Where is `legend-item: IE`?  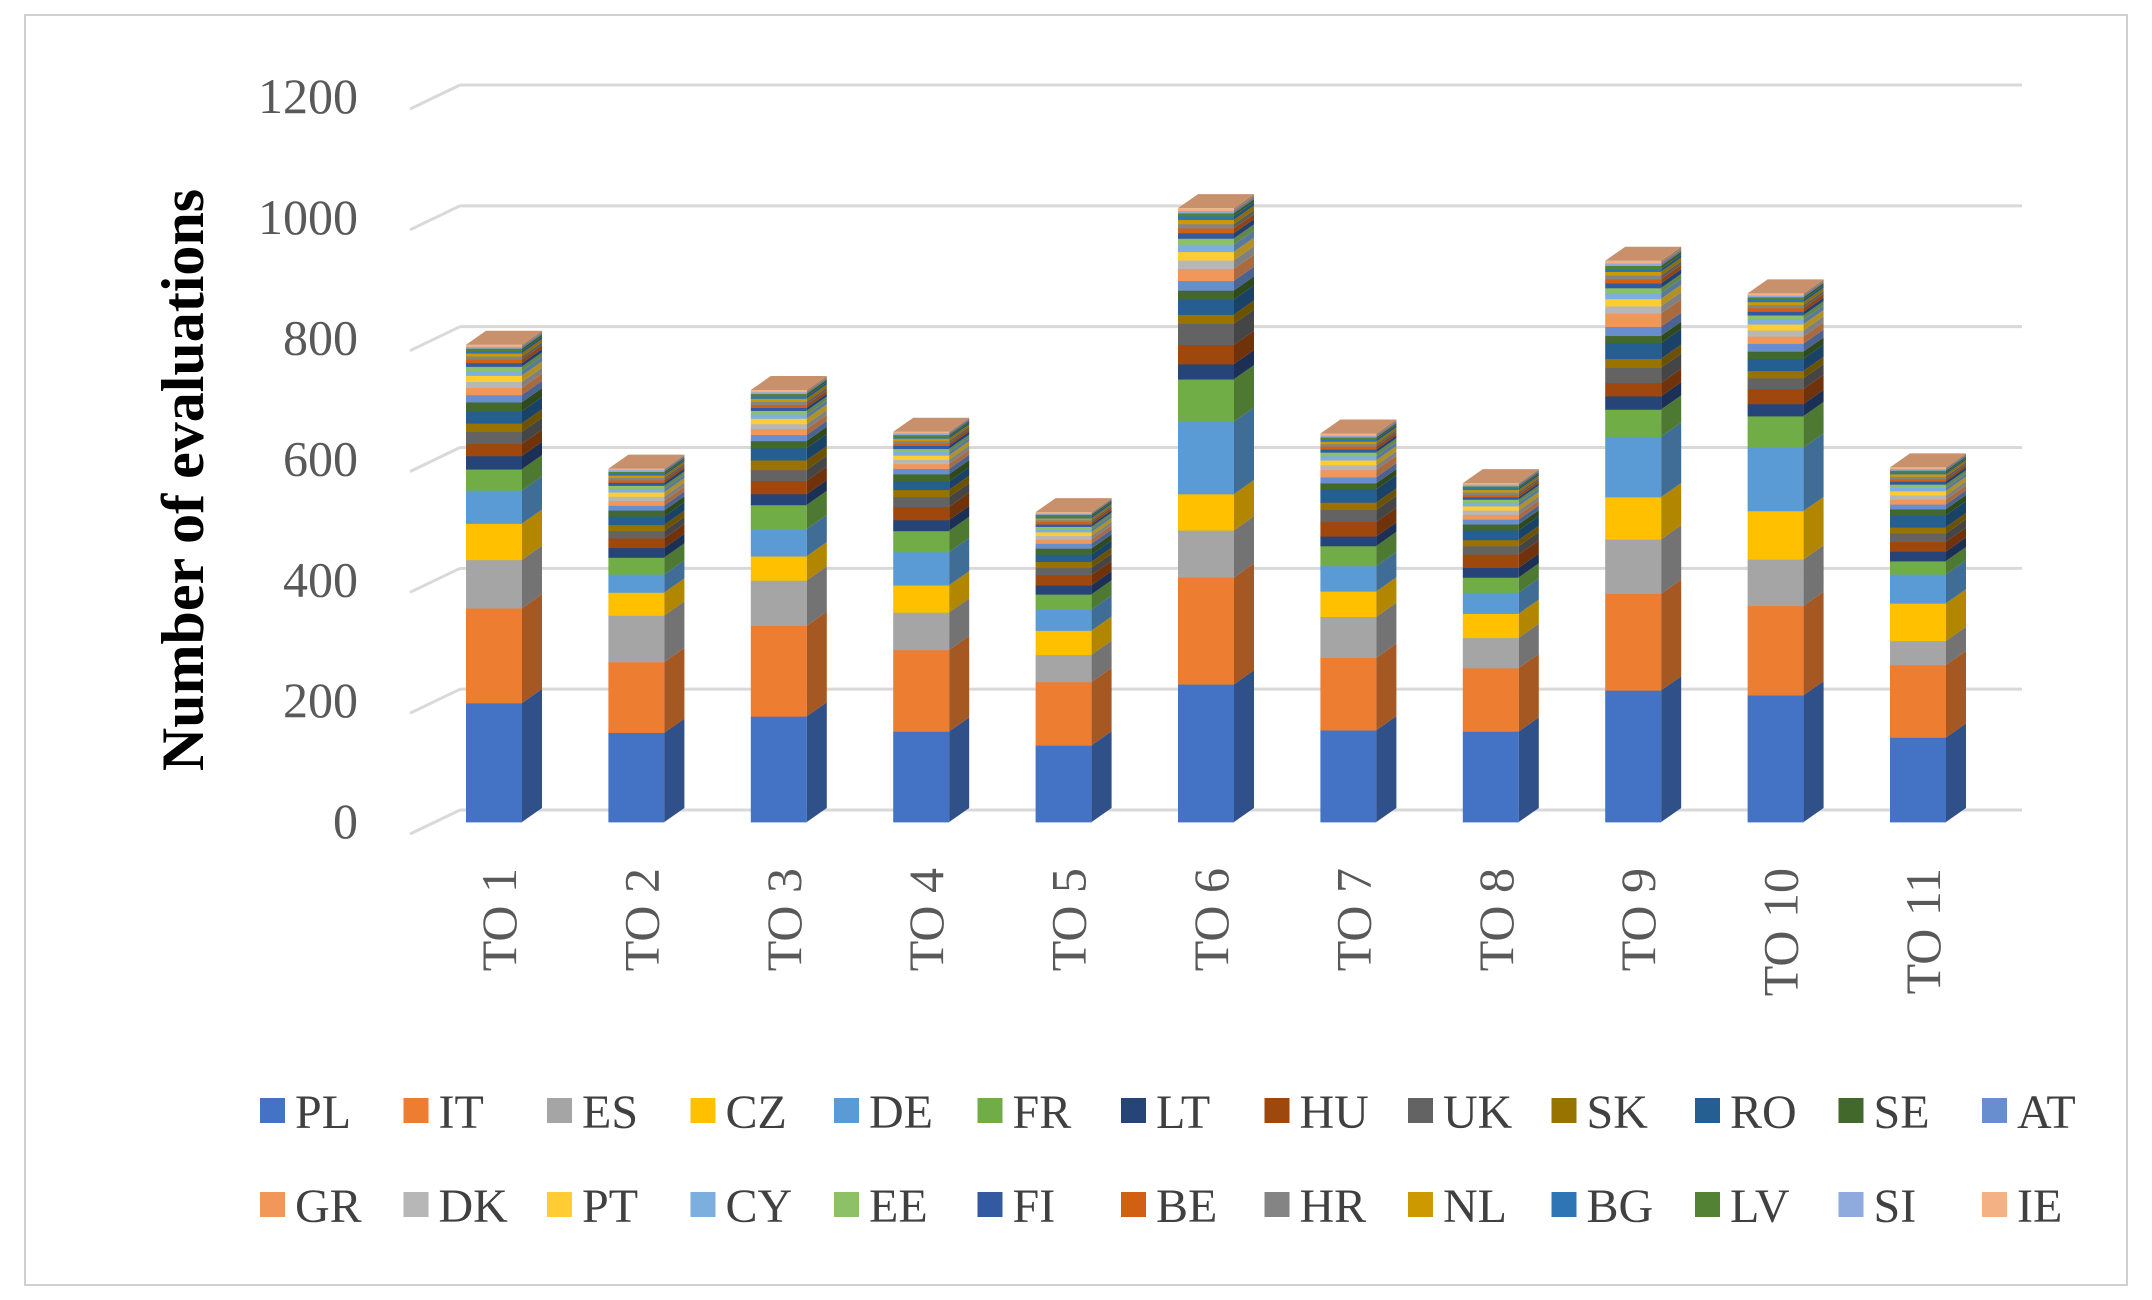 legend-item: IE is located at coordinates (2022, 1206).